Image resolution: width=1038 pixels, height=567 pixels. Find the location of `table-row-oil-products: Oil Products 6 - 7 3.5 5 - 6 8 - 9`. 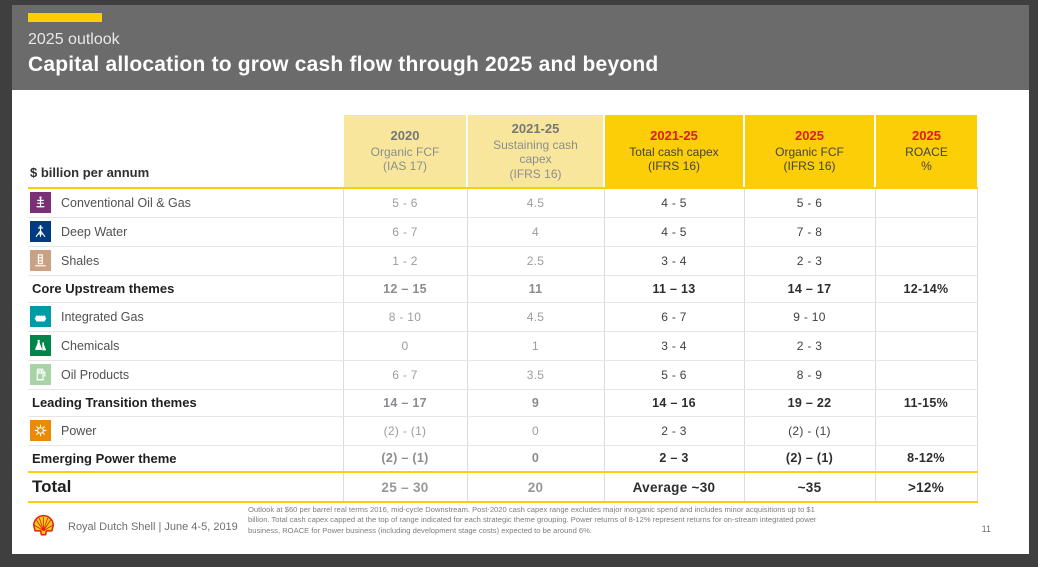

table-row-oil-products: Oil Products 6 - 7 3.5 5 - 6 8 - 9 is located at coordinates (503, 375).